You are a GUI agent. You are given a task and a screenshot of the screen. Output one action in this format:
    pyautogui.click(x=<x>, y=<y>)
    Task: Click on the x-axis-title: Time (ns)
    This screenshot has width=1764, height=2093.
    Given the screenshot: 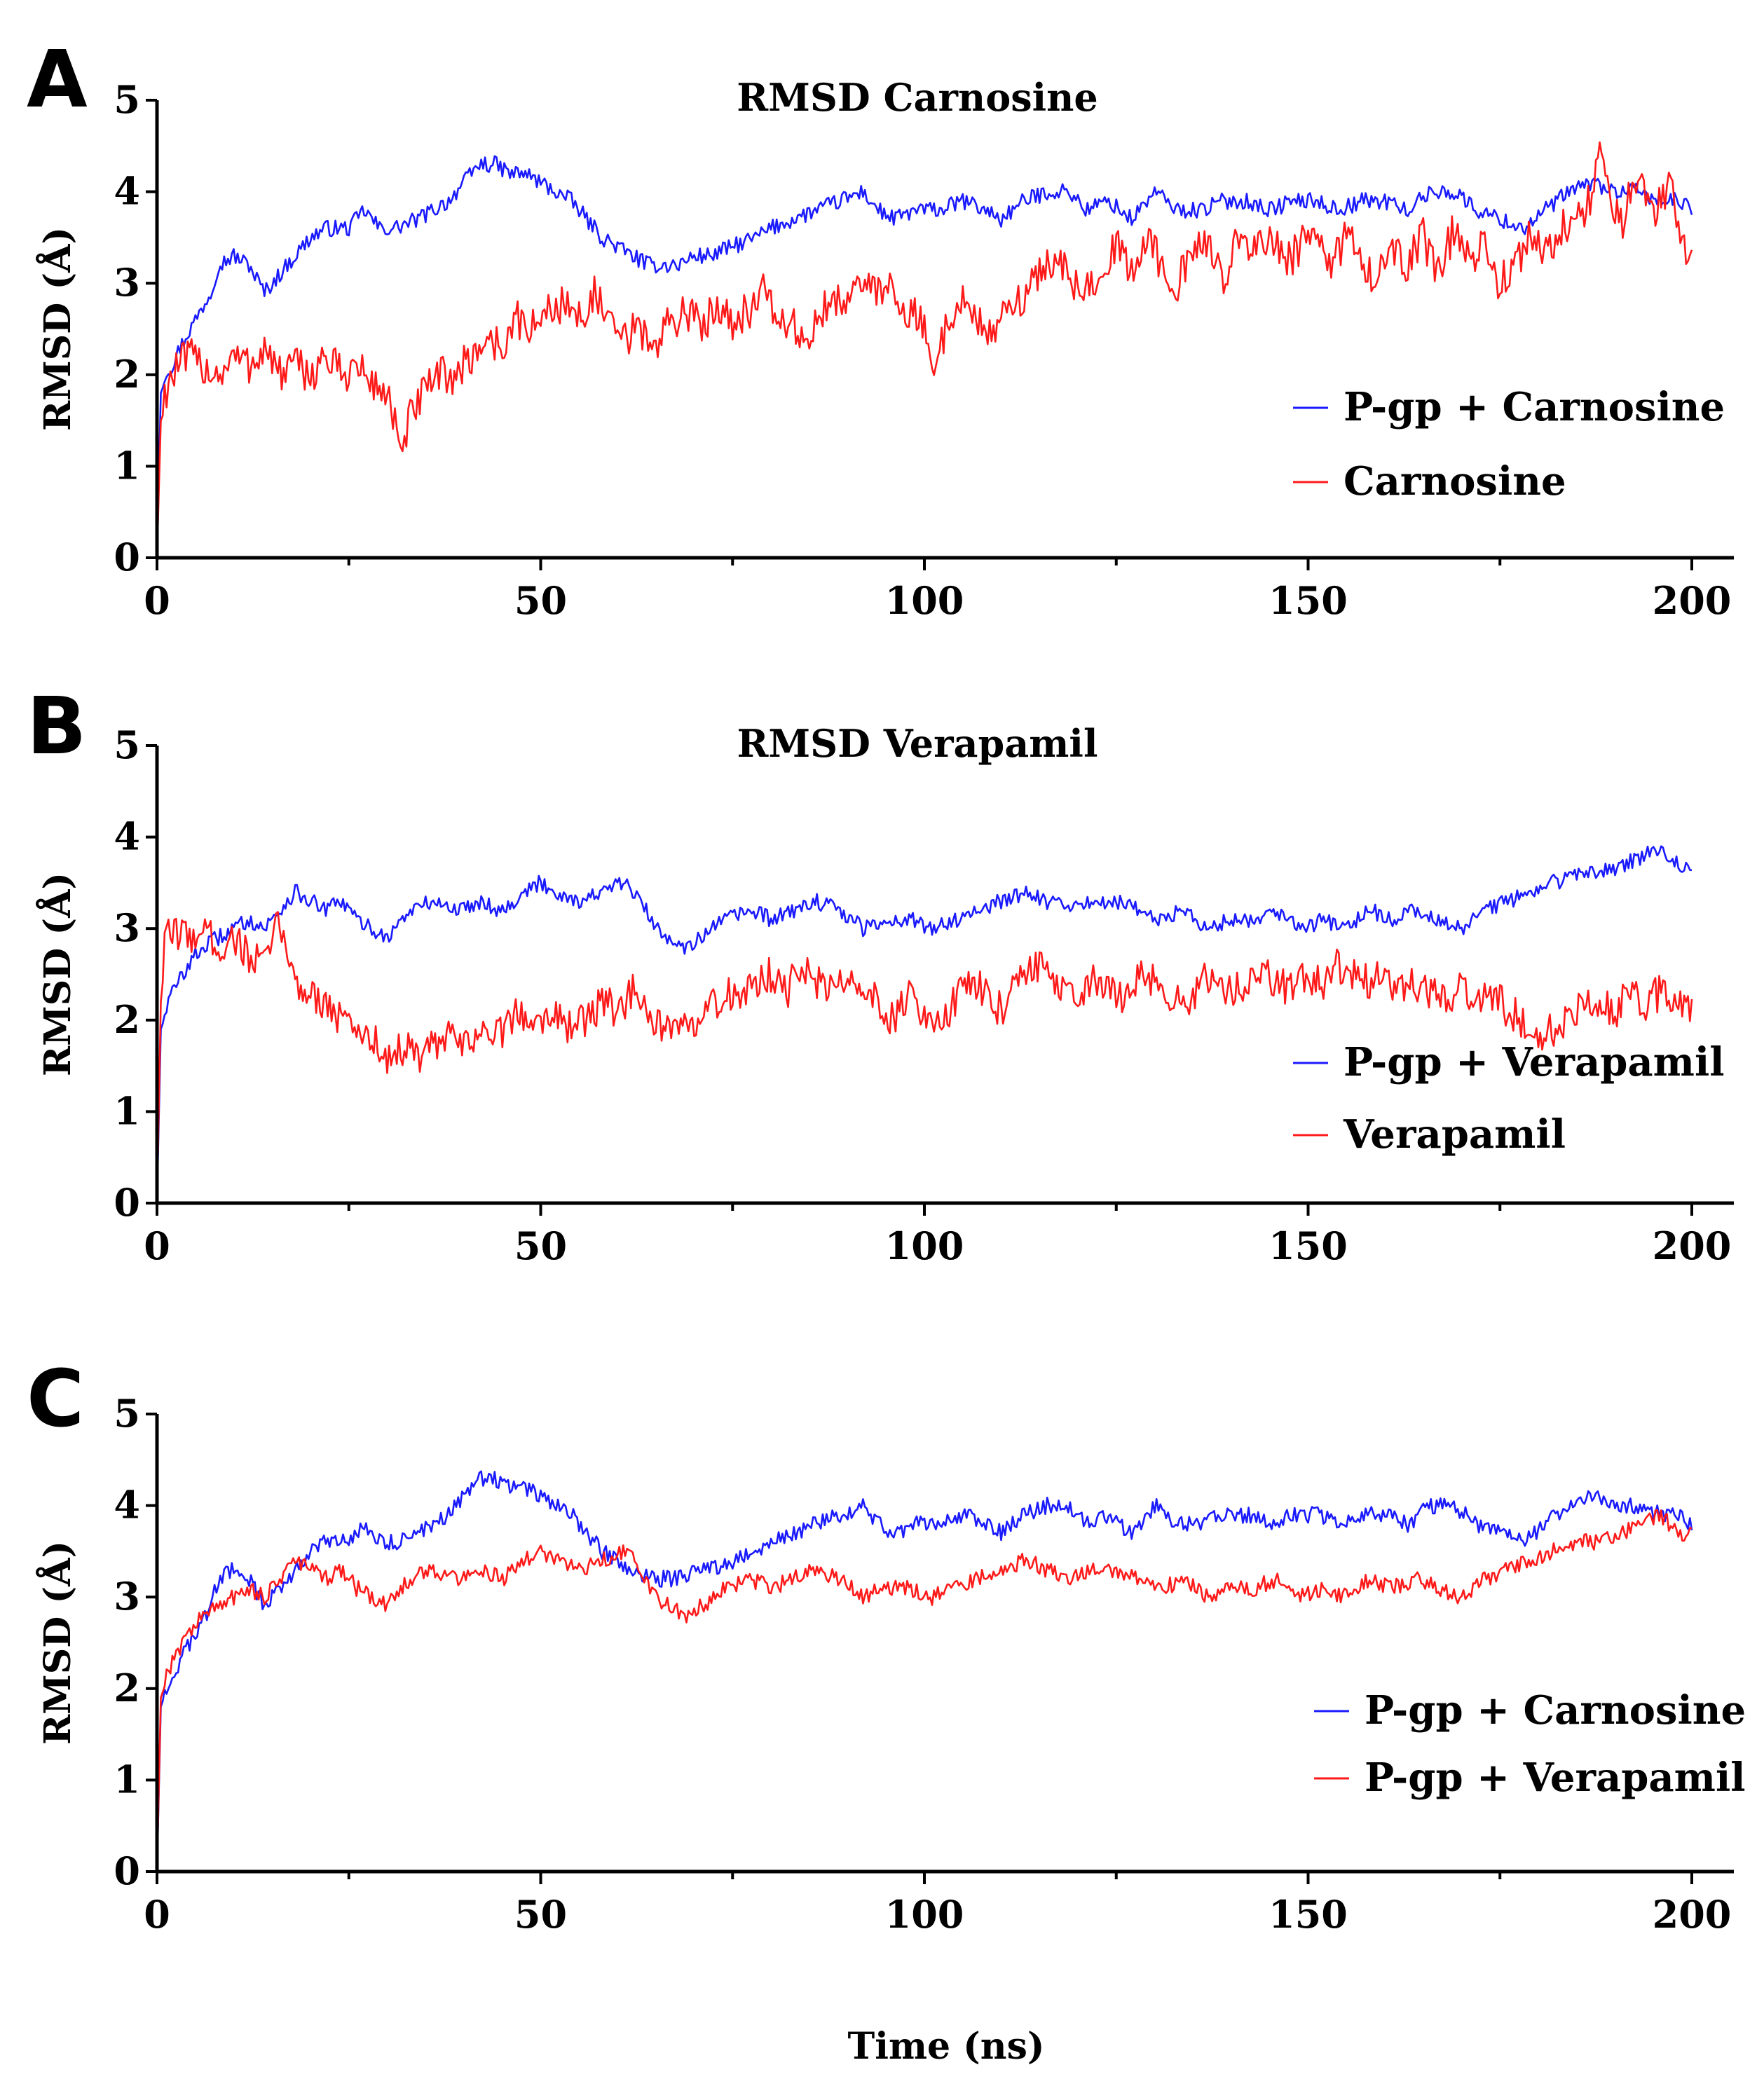 What is the action you would take?
    pyautogui.click(x=946, y=2046)
    